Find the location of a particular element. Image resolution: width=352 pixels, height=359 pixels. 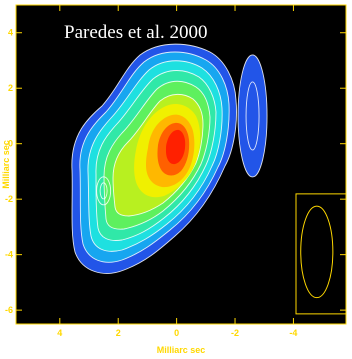

y-tick-label: 0 is located at coordinates (10, 144).